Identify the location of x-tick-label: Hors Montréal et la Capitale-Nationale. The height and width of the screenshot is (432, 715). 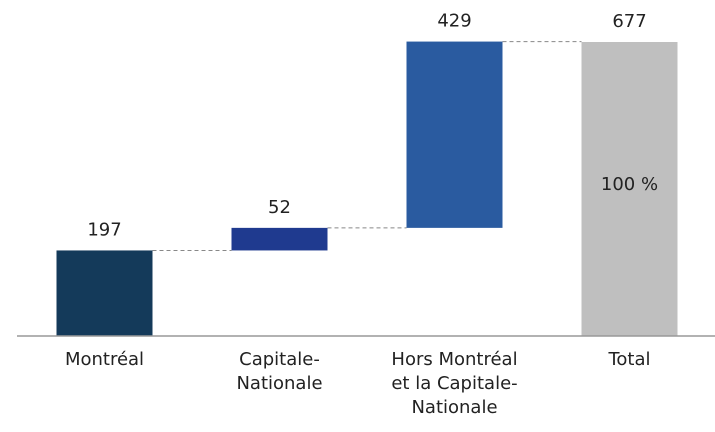
(454, 383).